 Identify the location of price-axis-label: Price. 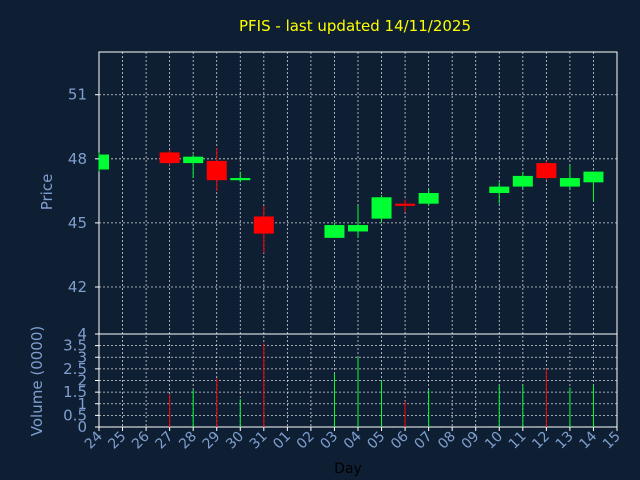
(47, 192).